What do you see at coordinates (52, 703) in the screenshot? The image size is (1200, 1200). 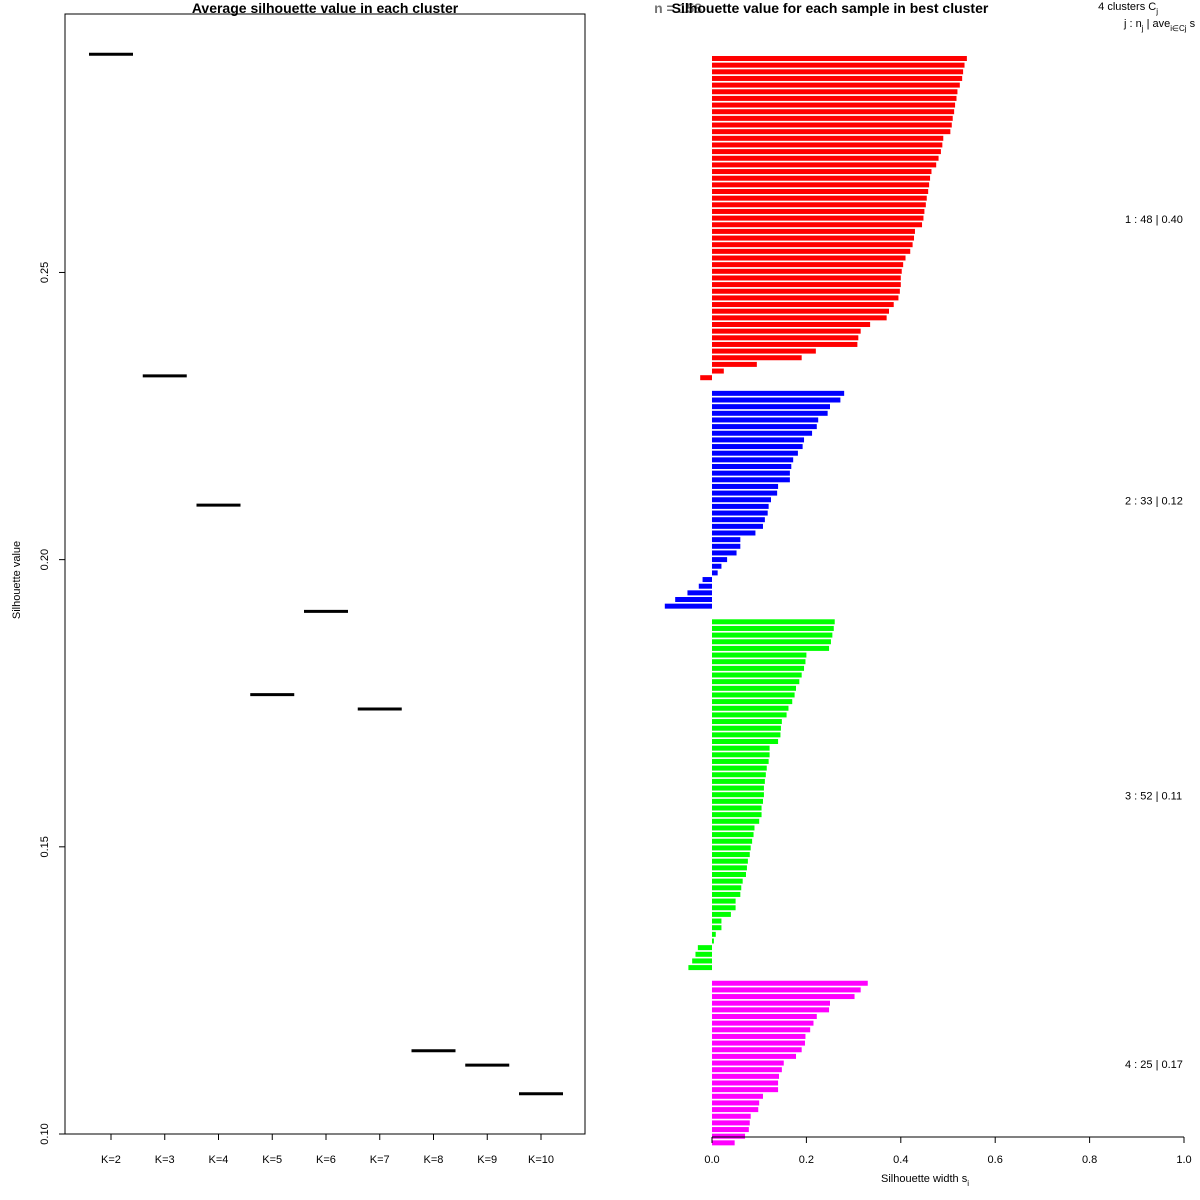 I see `left-y-axis: 0.10 0.15 0.20 0.25` at bounding box center [52, 703].